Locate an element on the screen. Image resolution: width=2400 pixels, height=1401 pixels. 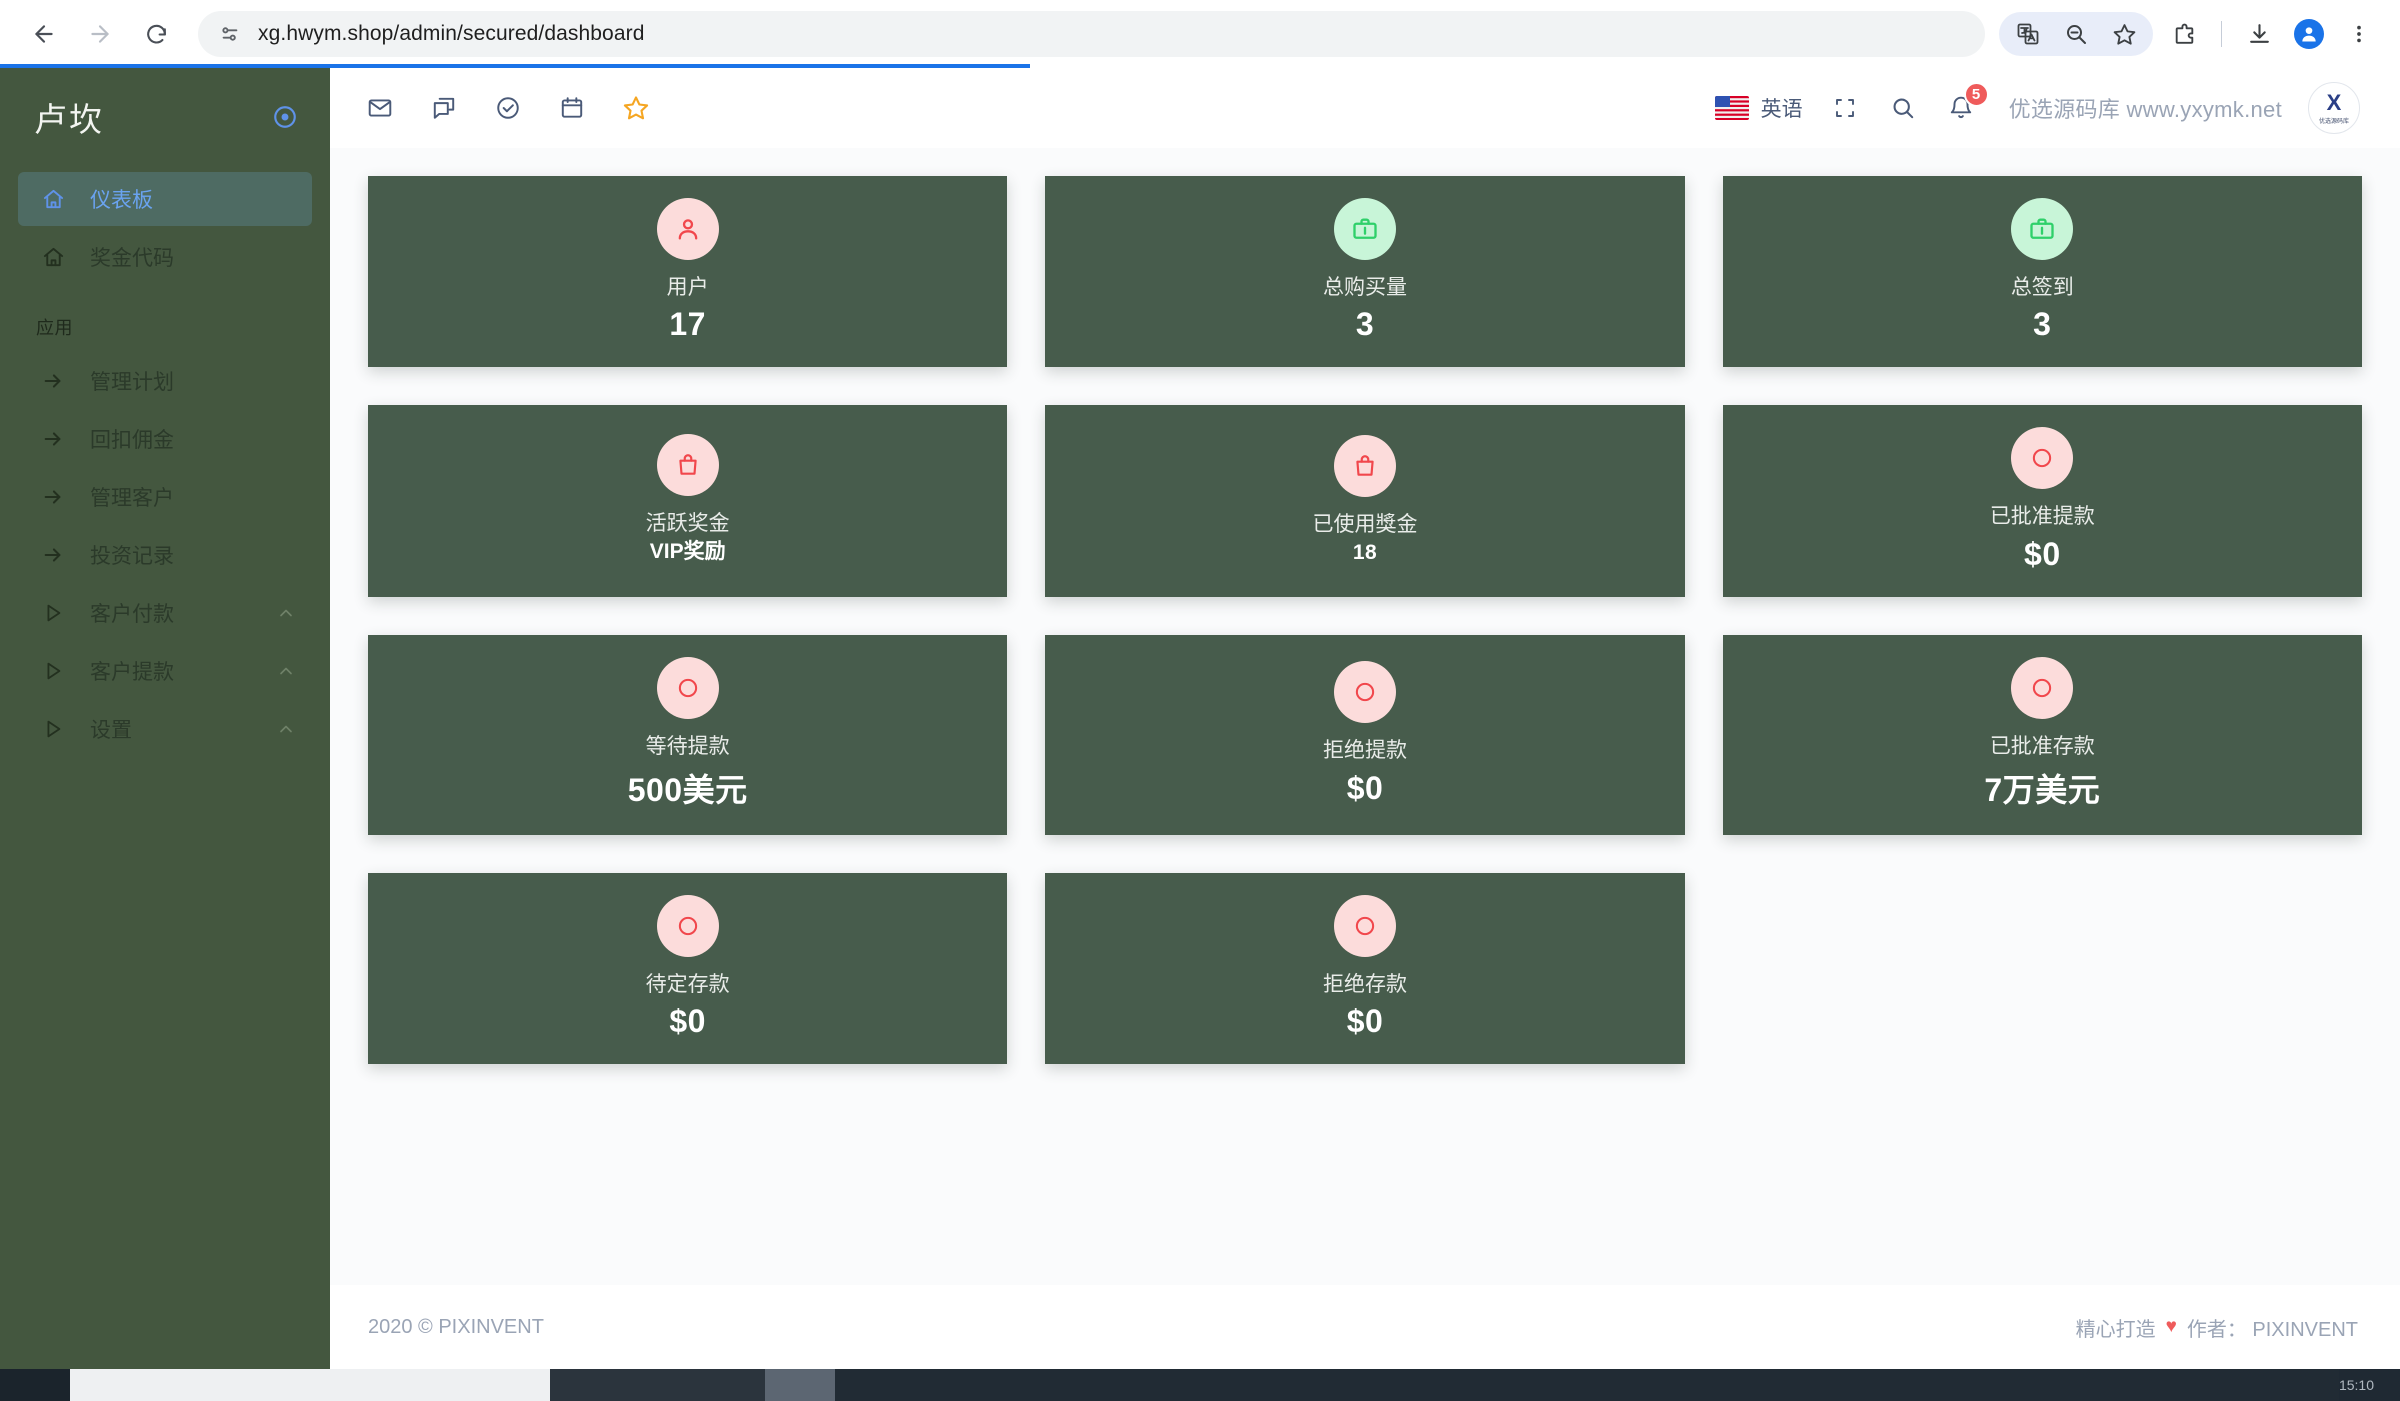
star-icon is located at coordinates (636, 108).